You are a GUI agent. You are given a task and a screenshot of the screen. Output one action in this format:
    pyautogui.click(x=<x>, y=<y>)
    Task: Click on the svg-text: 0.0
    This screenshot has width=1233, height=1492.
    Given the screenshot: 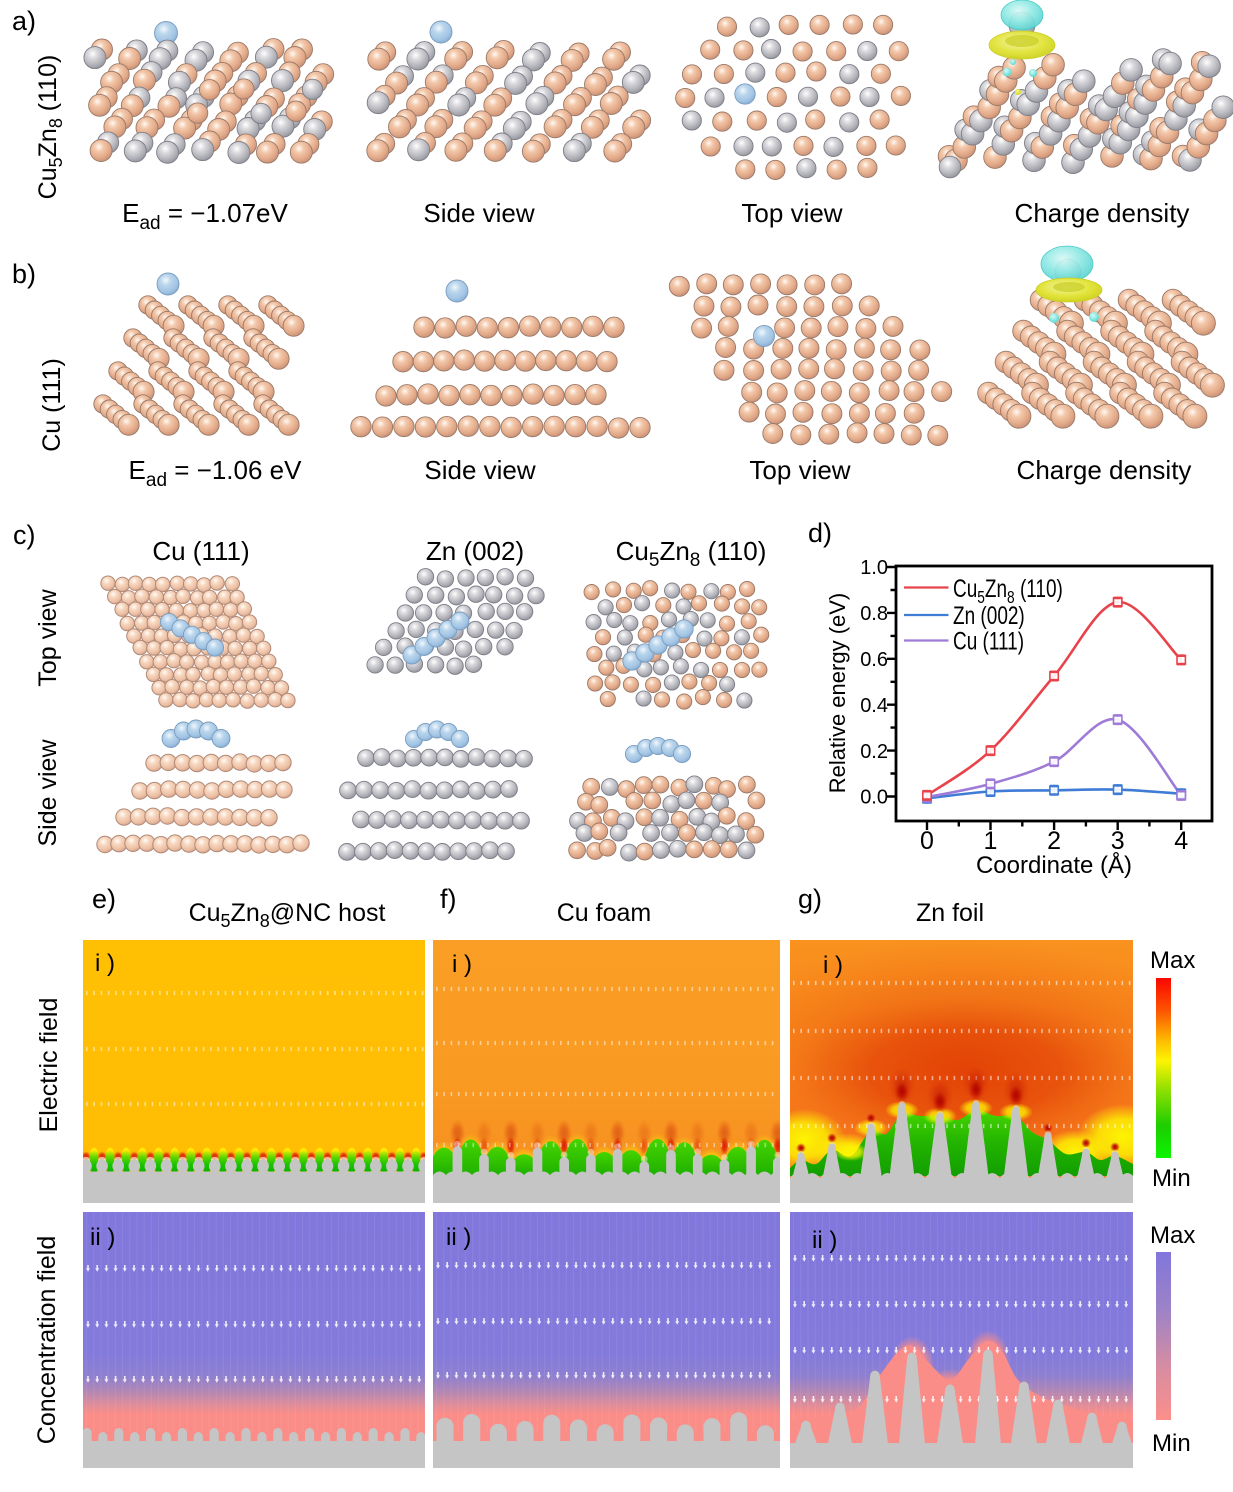 What is the action you would take?
    pyautogui.click(x=874, y=798)
    